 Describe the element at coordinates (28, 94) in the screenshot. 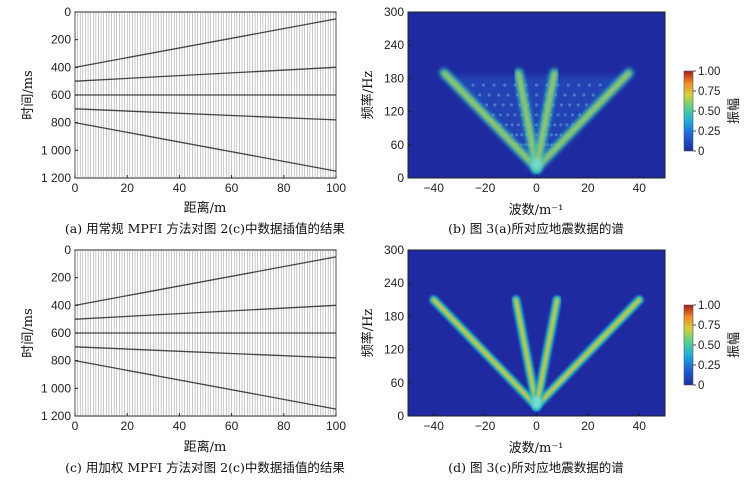

I see `panel-a-y-label: 时间/ms` at that location.